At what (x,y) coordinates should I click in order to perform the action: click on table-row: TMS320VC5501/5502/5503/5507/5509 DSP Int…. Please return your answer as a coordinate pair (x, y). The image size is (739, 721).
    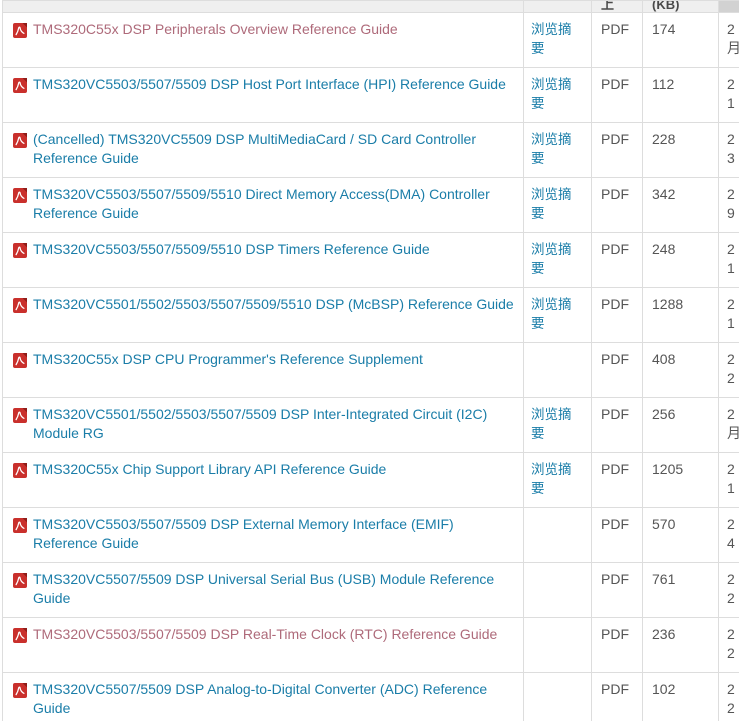
    Looking at the image, I should click on (370, 425).